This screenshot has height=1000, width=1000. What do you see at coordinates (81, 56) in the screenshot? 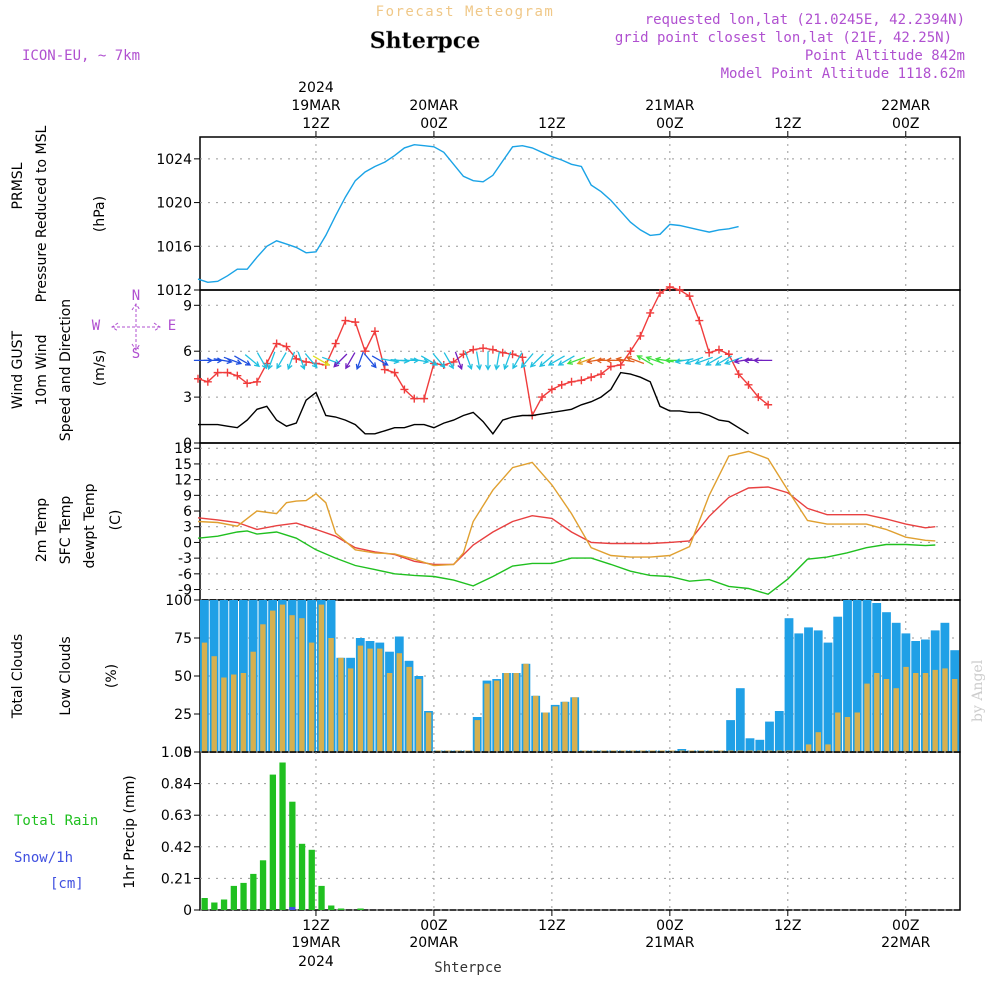
I see `model-name: ICON-EU, ~ 7km` at bounding box center [81, 56].